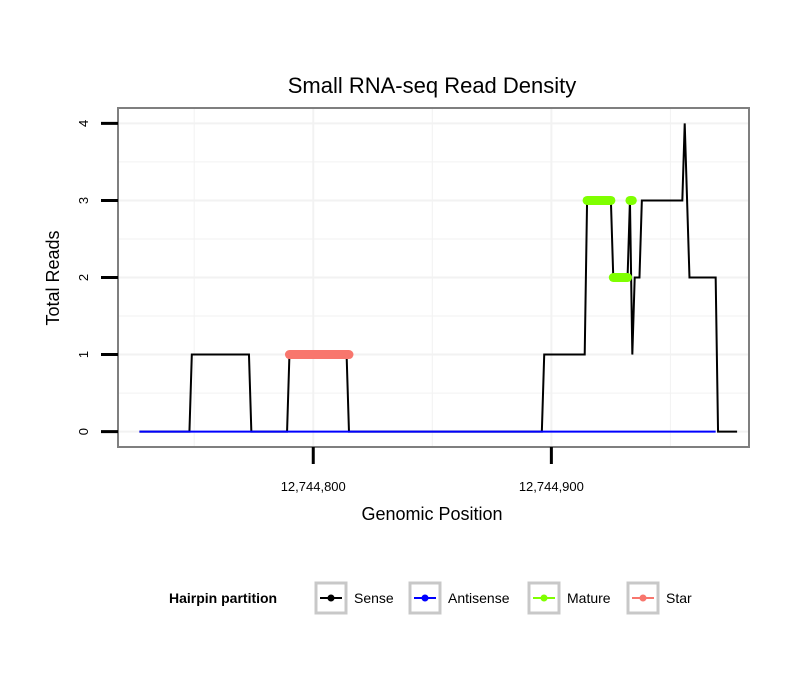  Describe the element at coordinates (544, 598) in the screenshot. I see `legend-key-point-mature` at that location.